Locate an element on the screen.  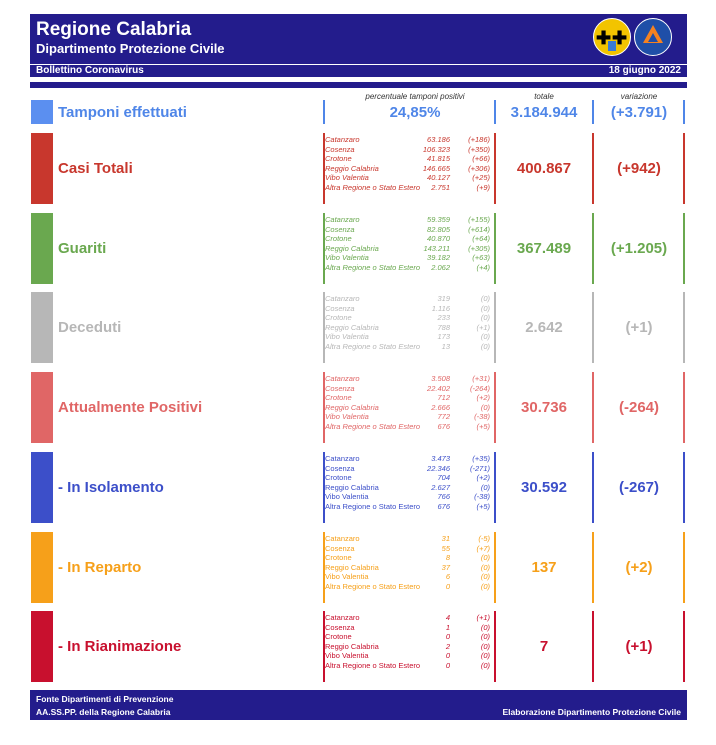
province-value: 2.062 is located at coordinates (440, 267).